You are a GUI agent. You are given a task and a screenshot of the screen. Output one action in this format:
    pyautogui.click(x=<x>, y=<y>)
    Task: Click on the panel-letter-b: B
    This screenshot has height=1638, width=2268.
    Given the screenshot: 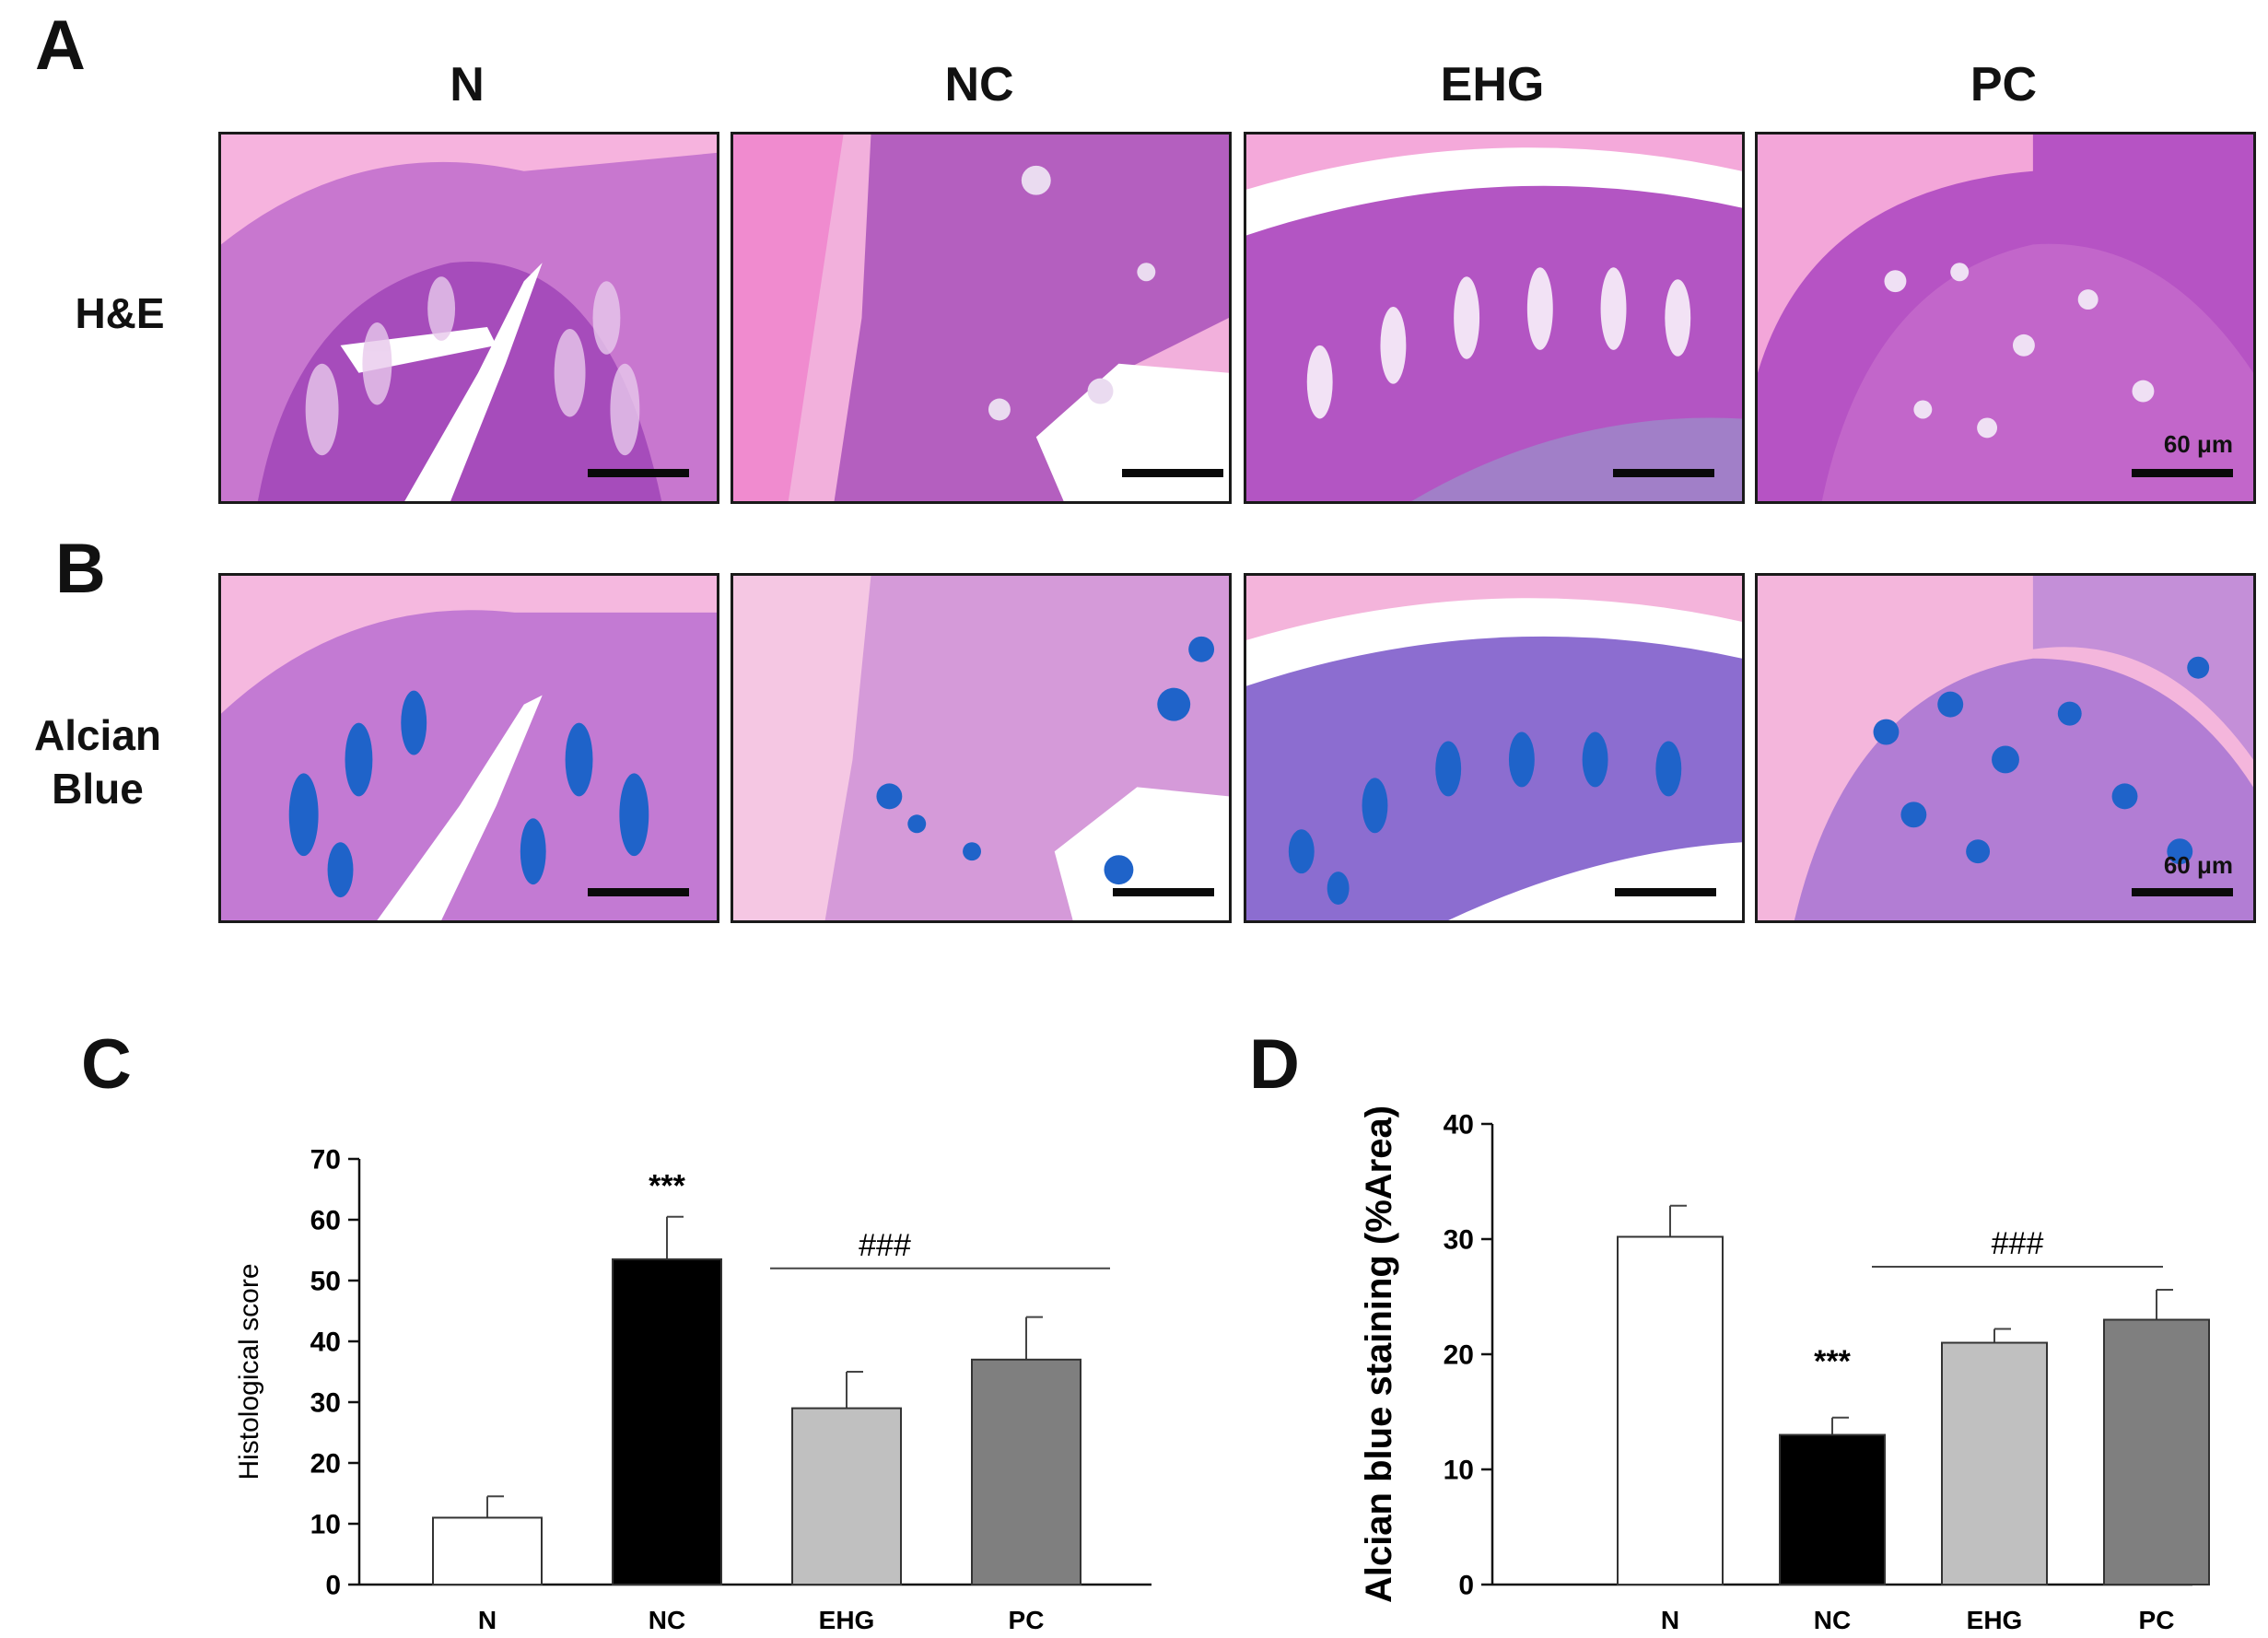 What is the action you would take?
    pyautogui.click(x=80, y=569)
    